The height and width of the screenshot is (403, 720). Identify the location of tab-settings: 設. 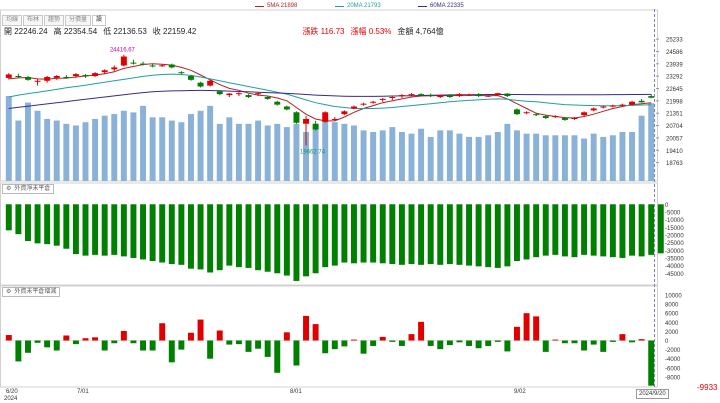
(99, 20).